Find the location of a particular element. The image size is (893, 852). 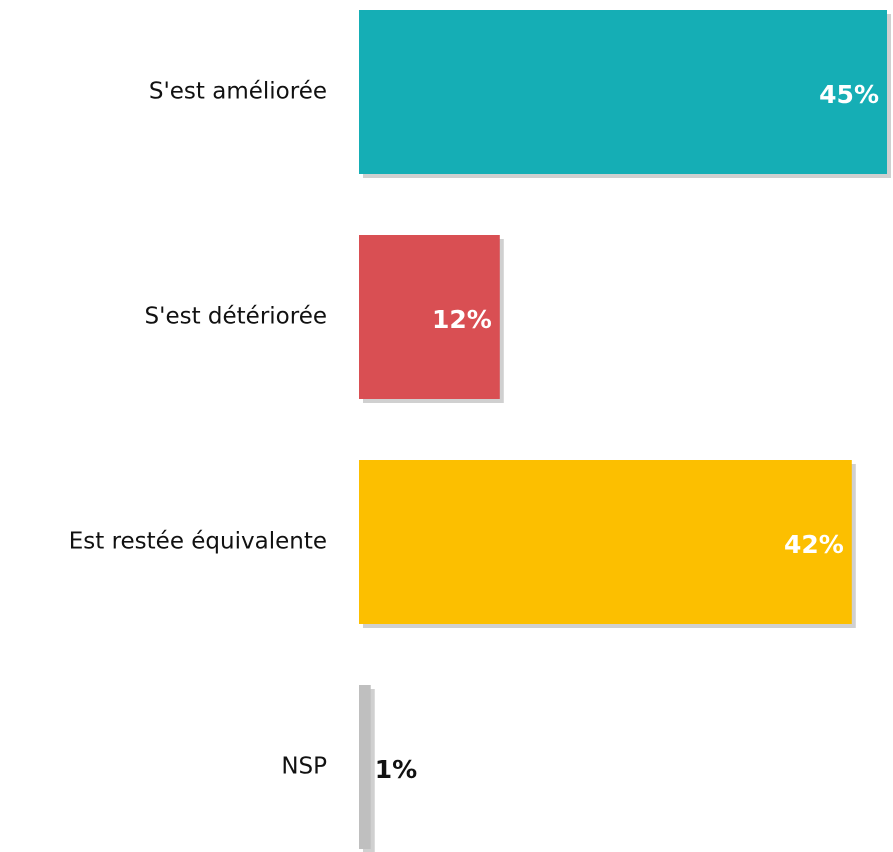

category-label: Est restée équivalente is located at coordinates (198, 542).